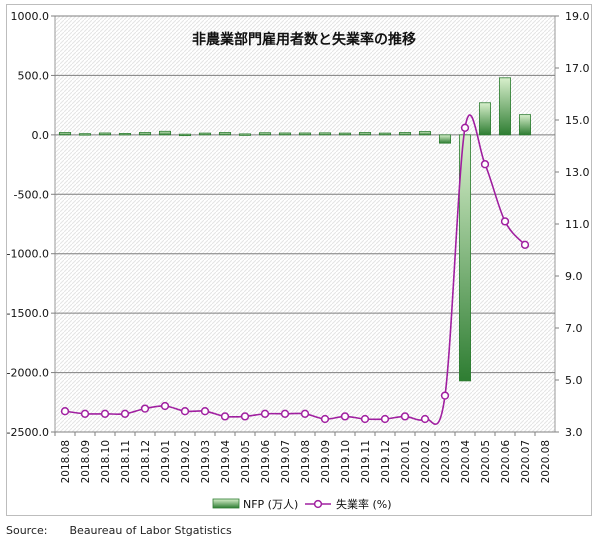  I want to click on right-tick-label: 9.0, so click(574, 276).